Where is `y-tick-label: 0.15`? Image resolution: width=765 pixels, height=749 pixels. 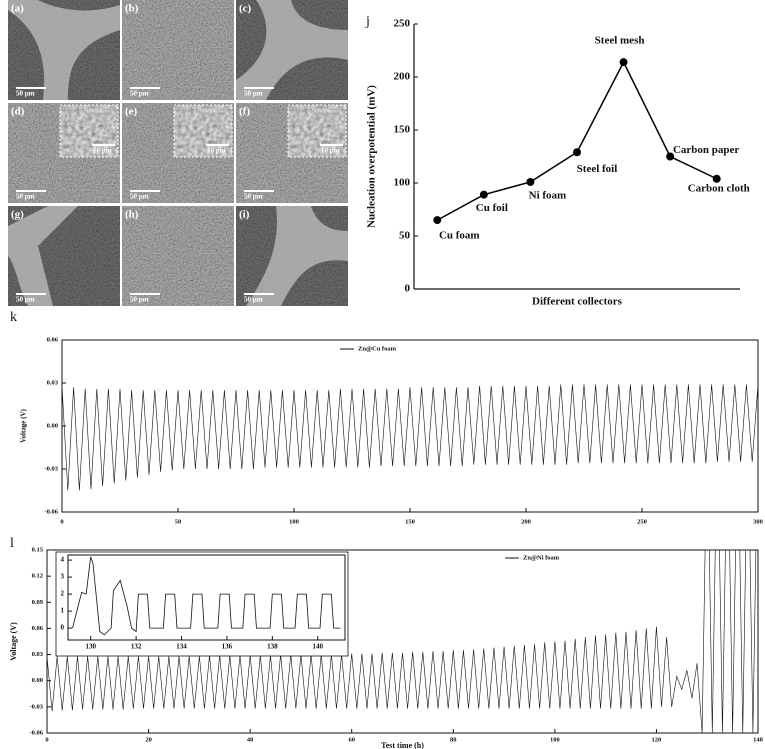 y-tick-label: 0.15 is located at coordinates (38, 549).